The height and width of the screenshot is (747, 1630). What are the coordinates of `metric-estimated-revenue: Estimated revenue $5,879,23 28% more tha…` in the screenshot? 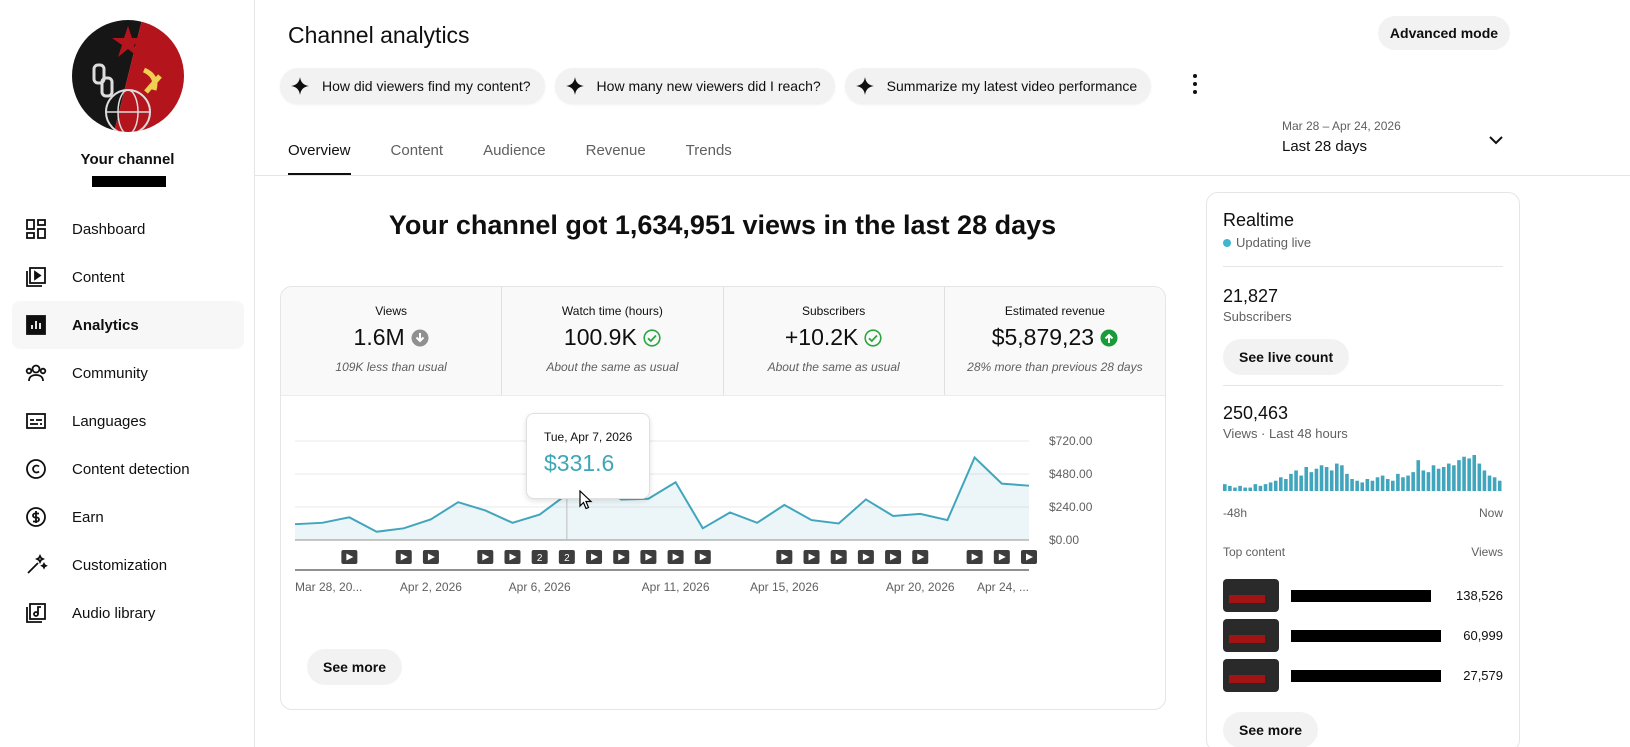 It's located at (1055, 341).